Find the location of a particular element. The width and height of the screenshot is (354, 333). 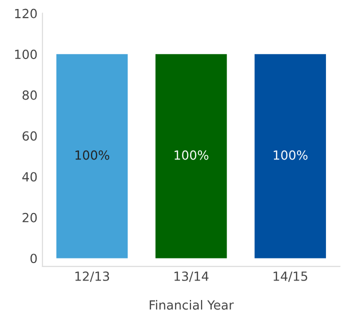

x-tick-label: 12/13 is located at coordinates (92, 276).